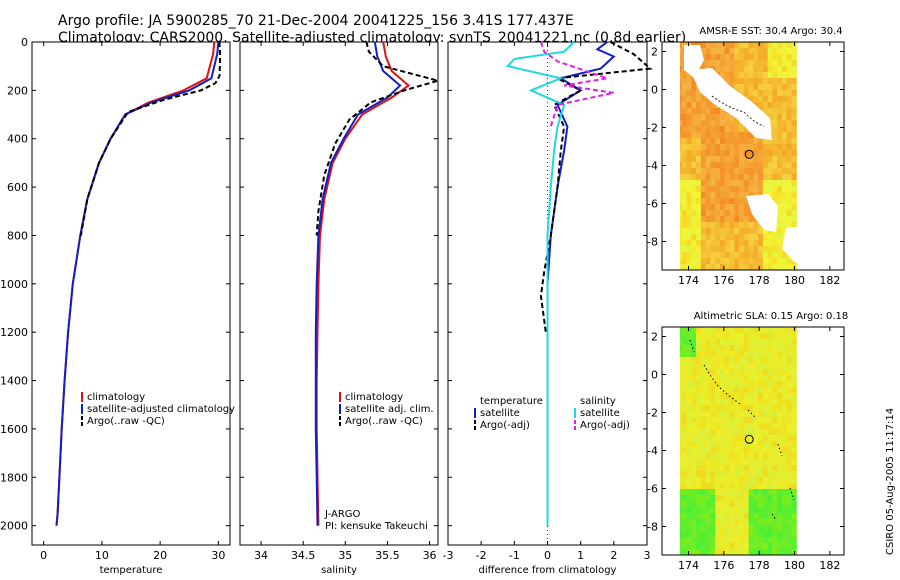 The width and height of the screenshot is (900, 580). What do you see at coordinates (342, 514) in the screenshot?
I see `salinity-pi-annotation: J-ARGO` at bounding box center [342, 514].